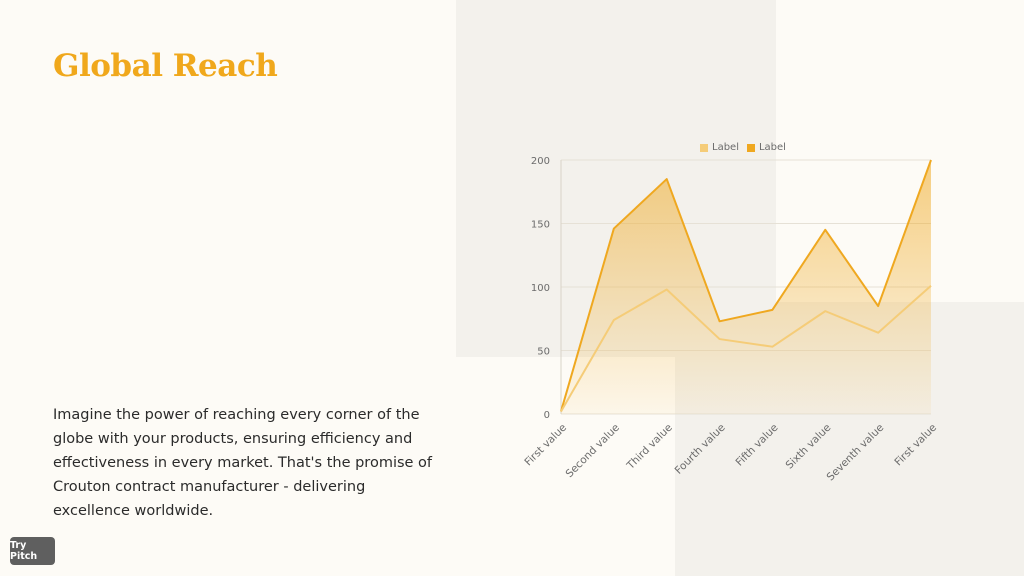  What do you see at coordinates (165, 66) in the screenshot?
I see `slide-title: Global Reach` at bounding box center [165, 66].